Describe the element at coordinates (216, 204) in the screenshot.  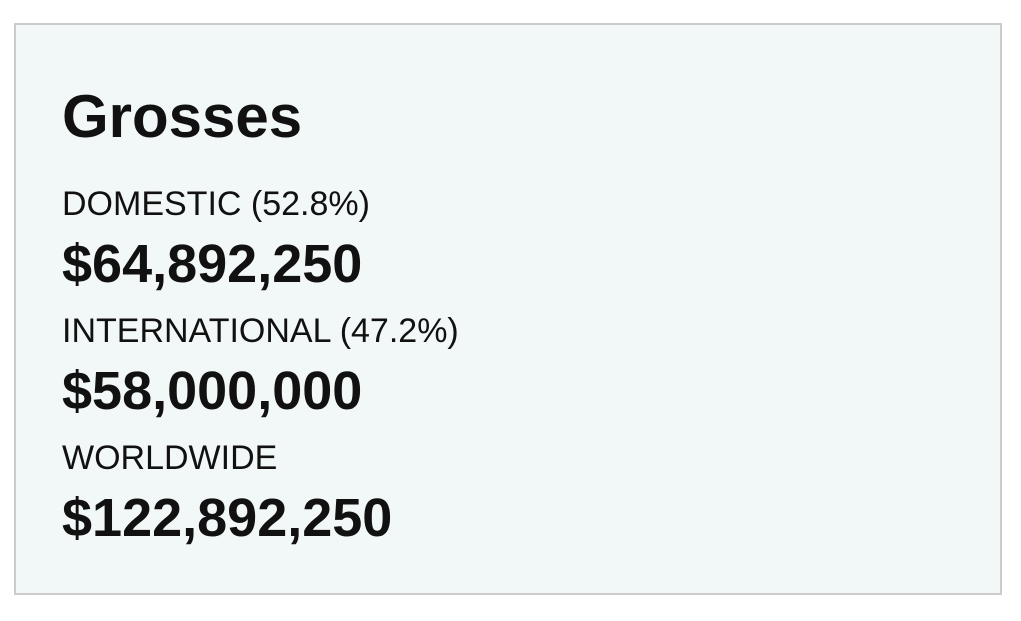
I see `gross-label: DOMESTIC (52.8%)` at that location.